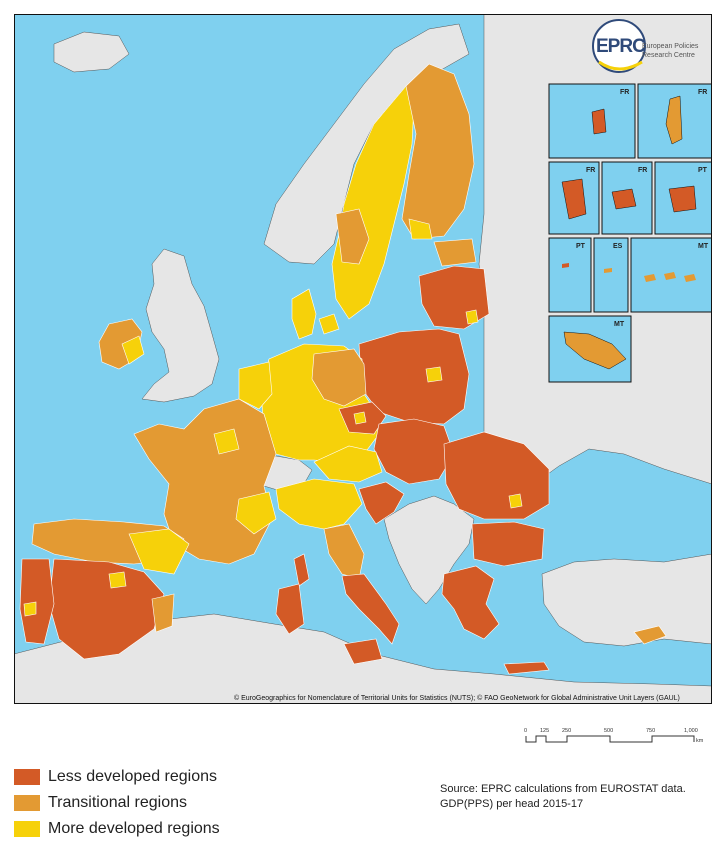  What do you see at coordinates (429, 550) in the screenshot?
I see `non-eu-land-balkans` at bounding box center [429, 550].